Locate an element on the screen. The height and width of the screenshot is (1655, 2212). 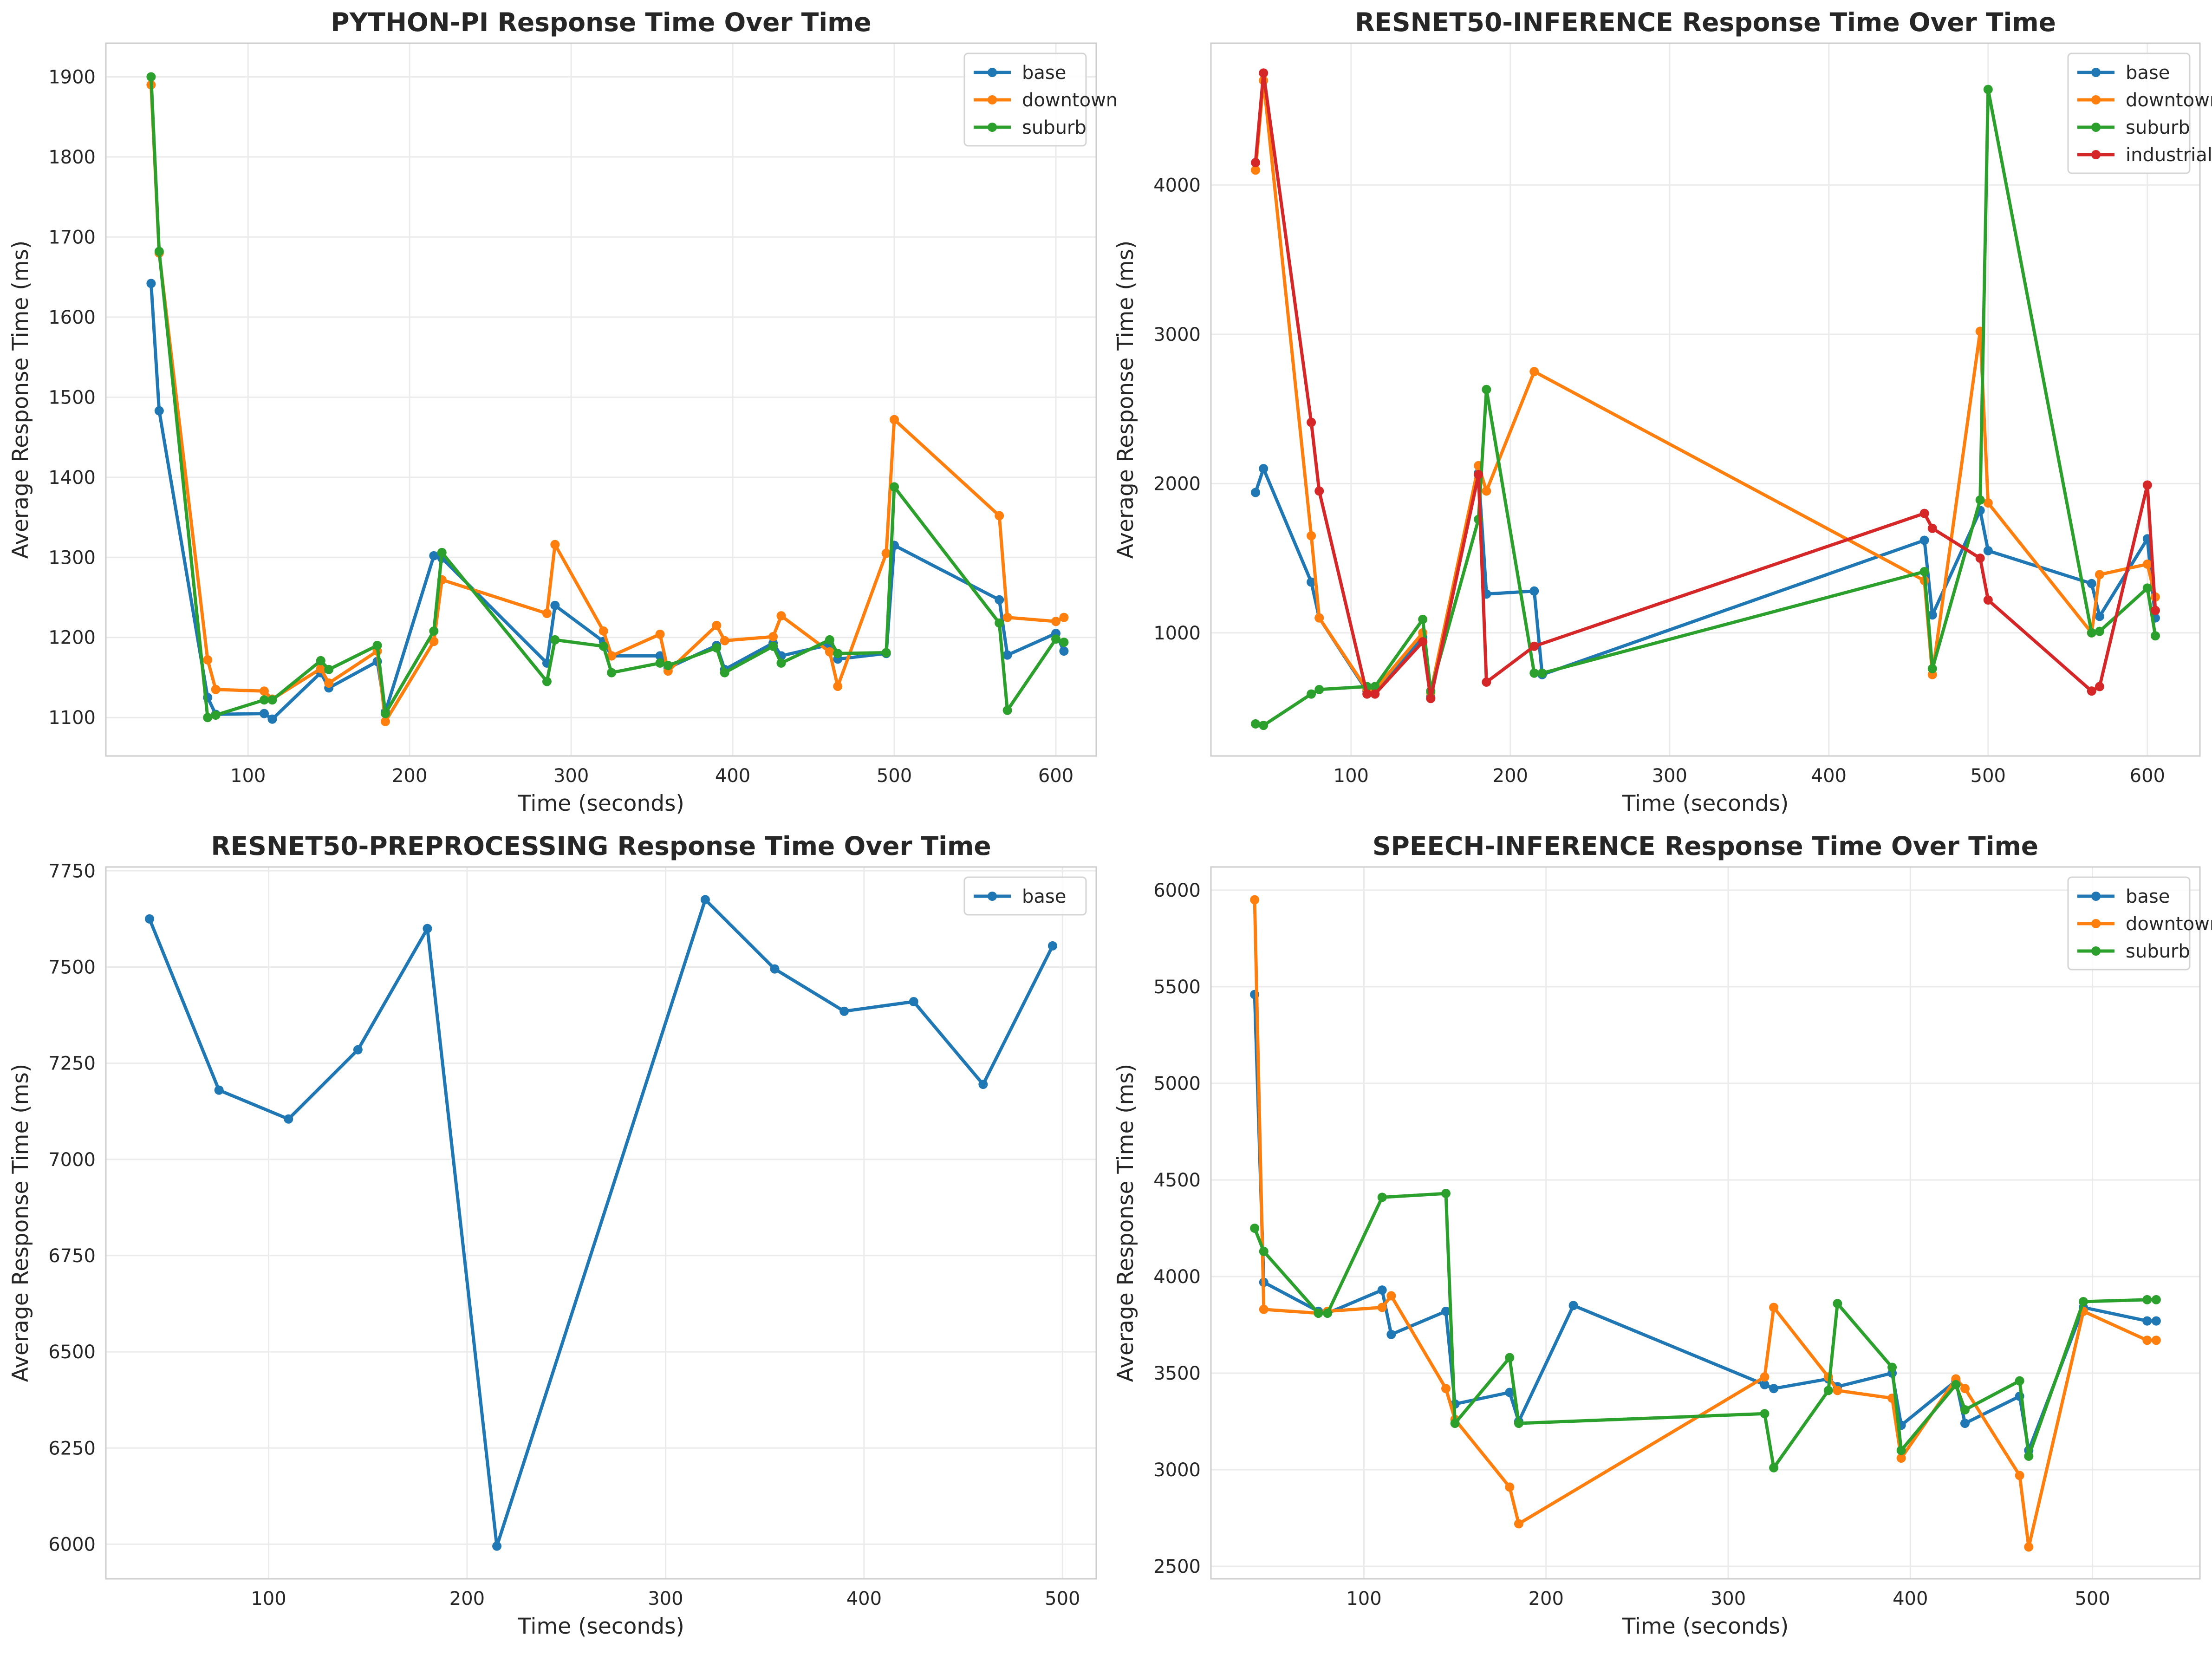
y-tick-label: 1000 is located at coordinates (1177, 633).